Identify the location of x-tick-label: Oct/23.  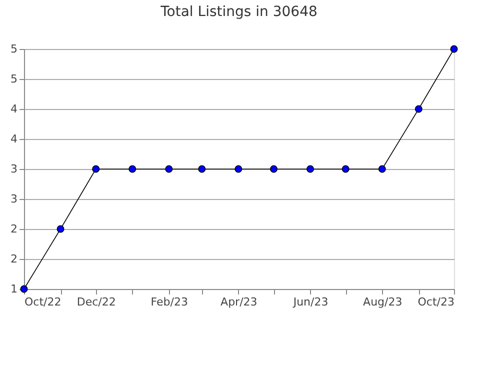
(436, 302).